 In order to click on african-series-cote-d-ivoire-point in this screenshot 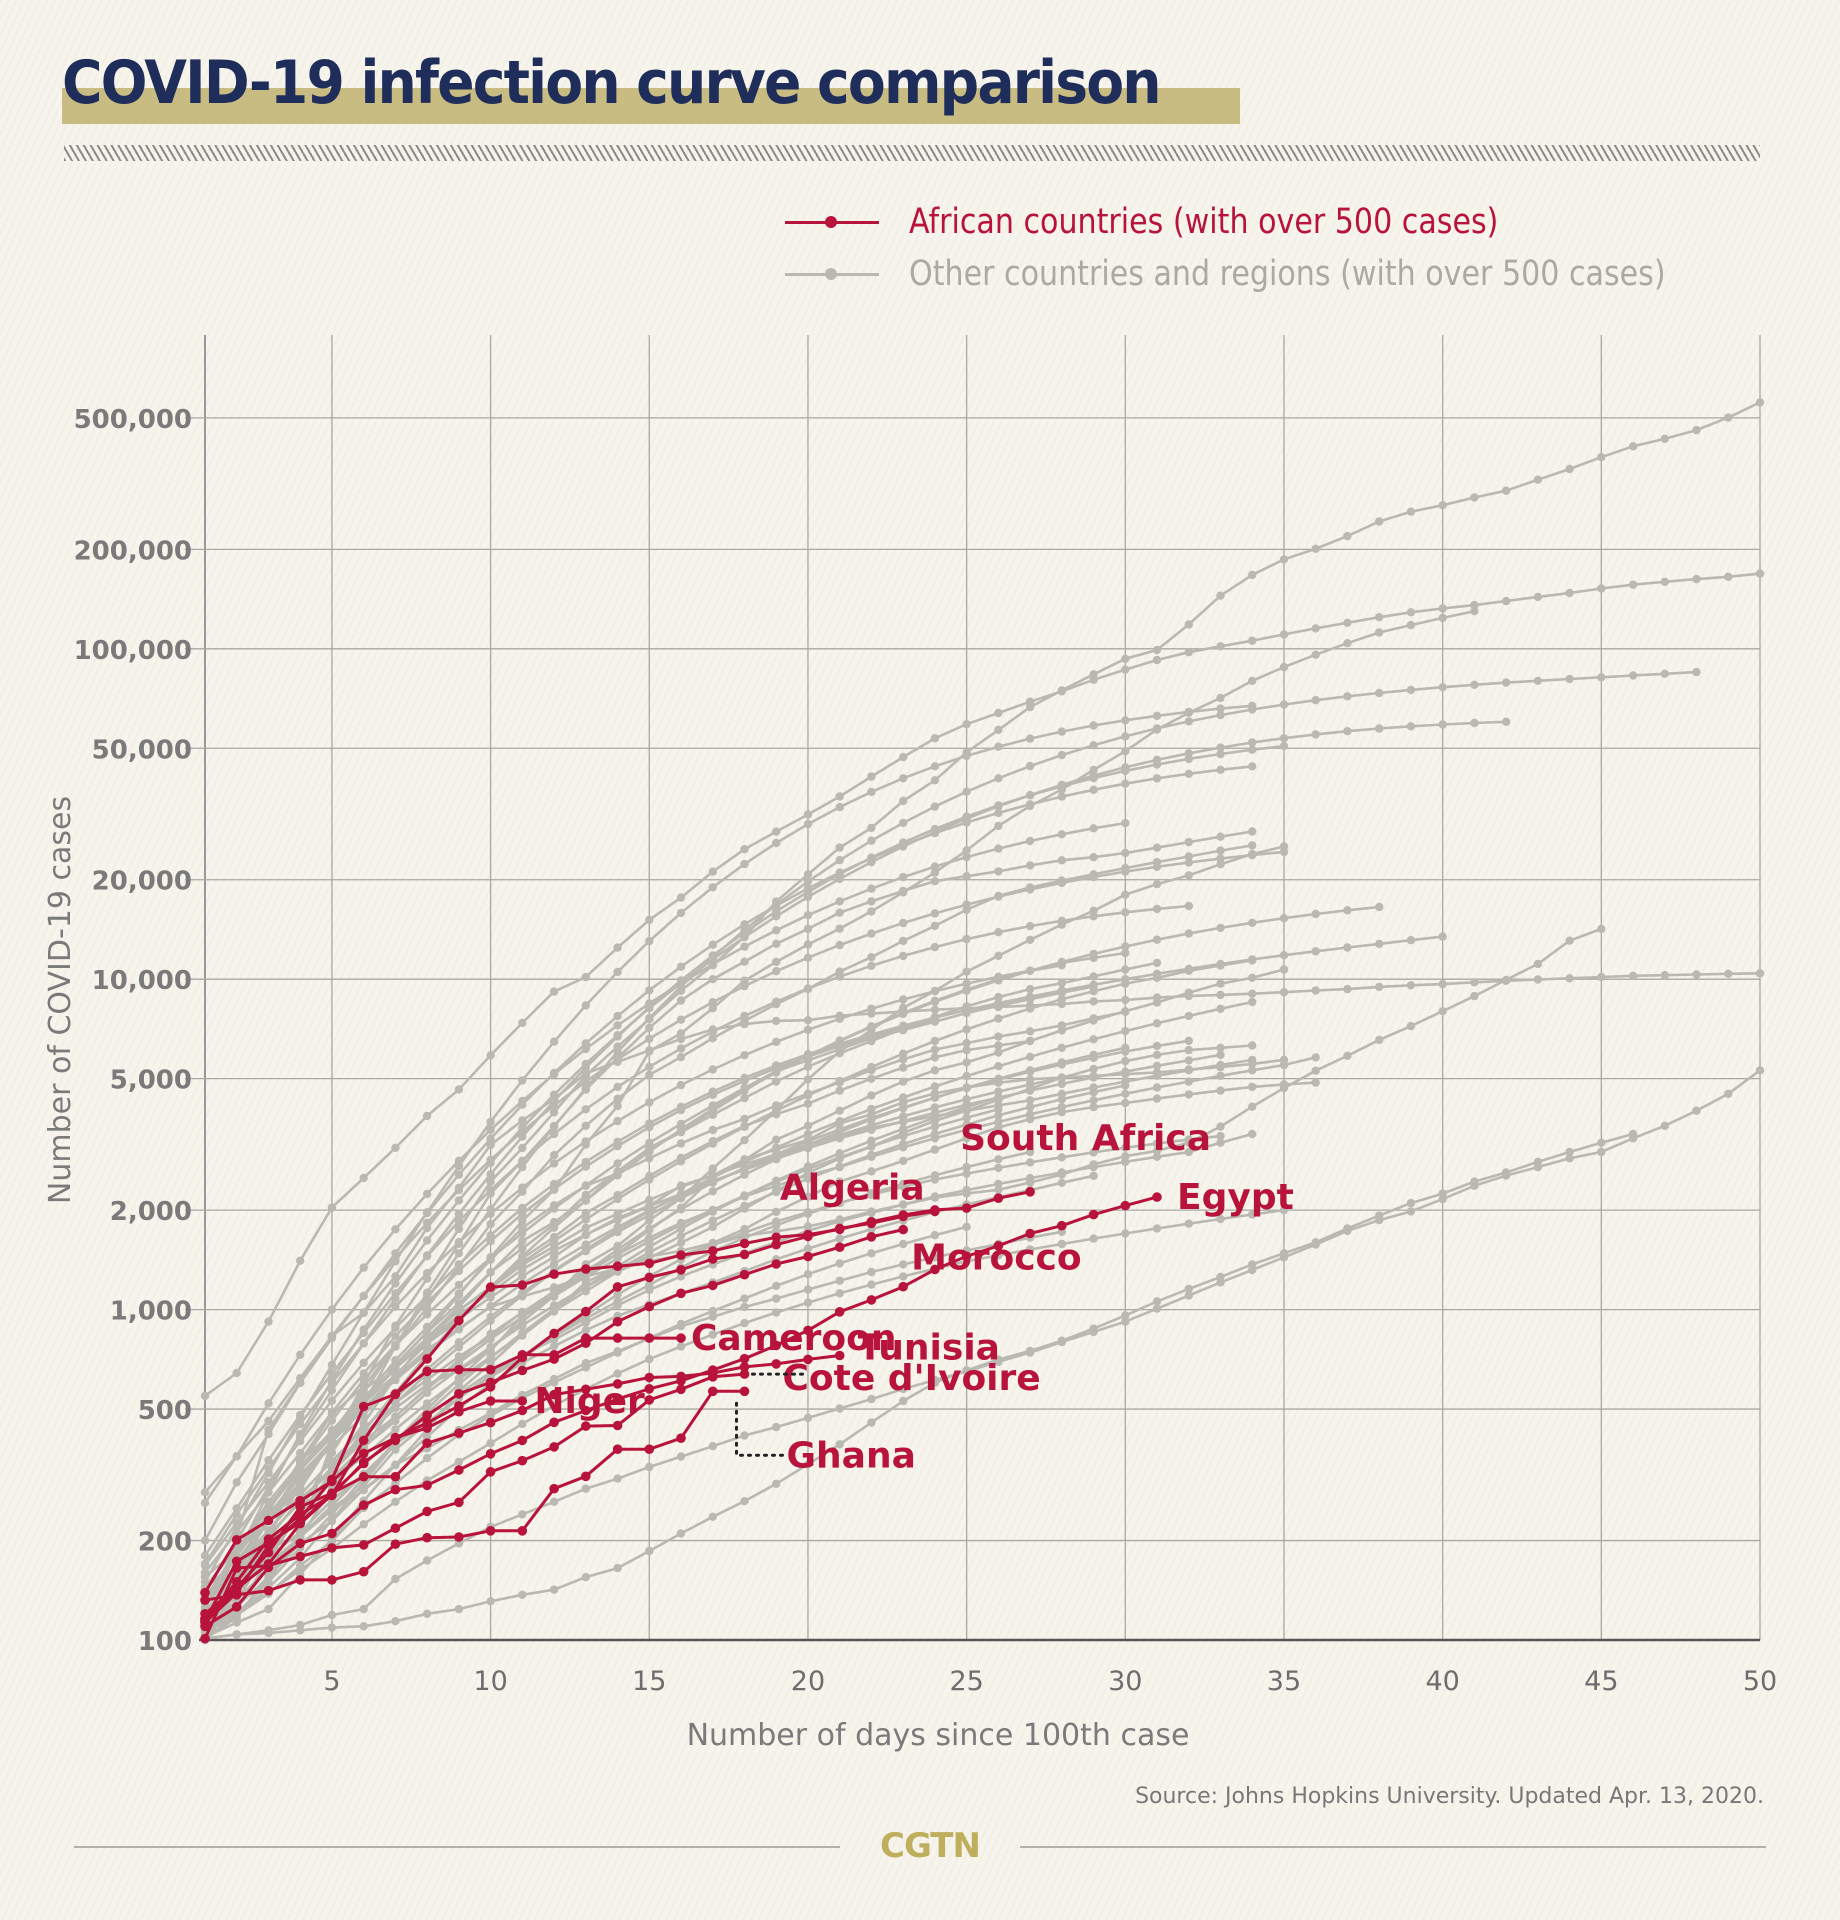, I will do `click(300, 1556)`.